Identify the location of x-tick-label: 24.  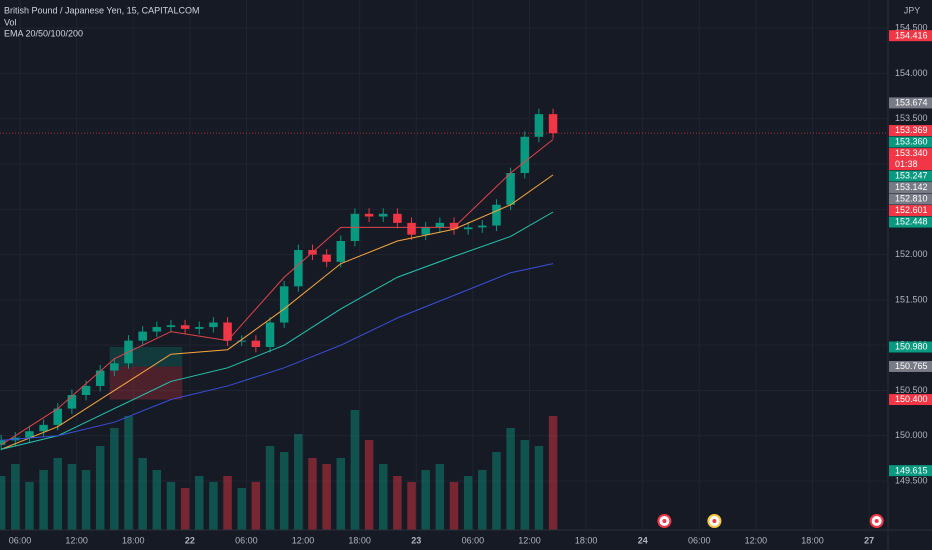
(643, 540).